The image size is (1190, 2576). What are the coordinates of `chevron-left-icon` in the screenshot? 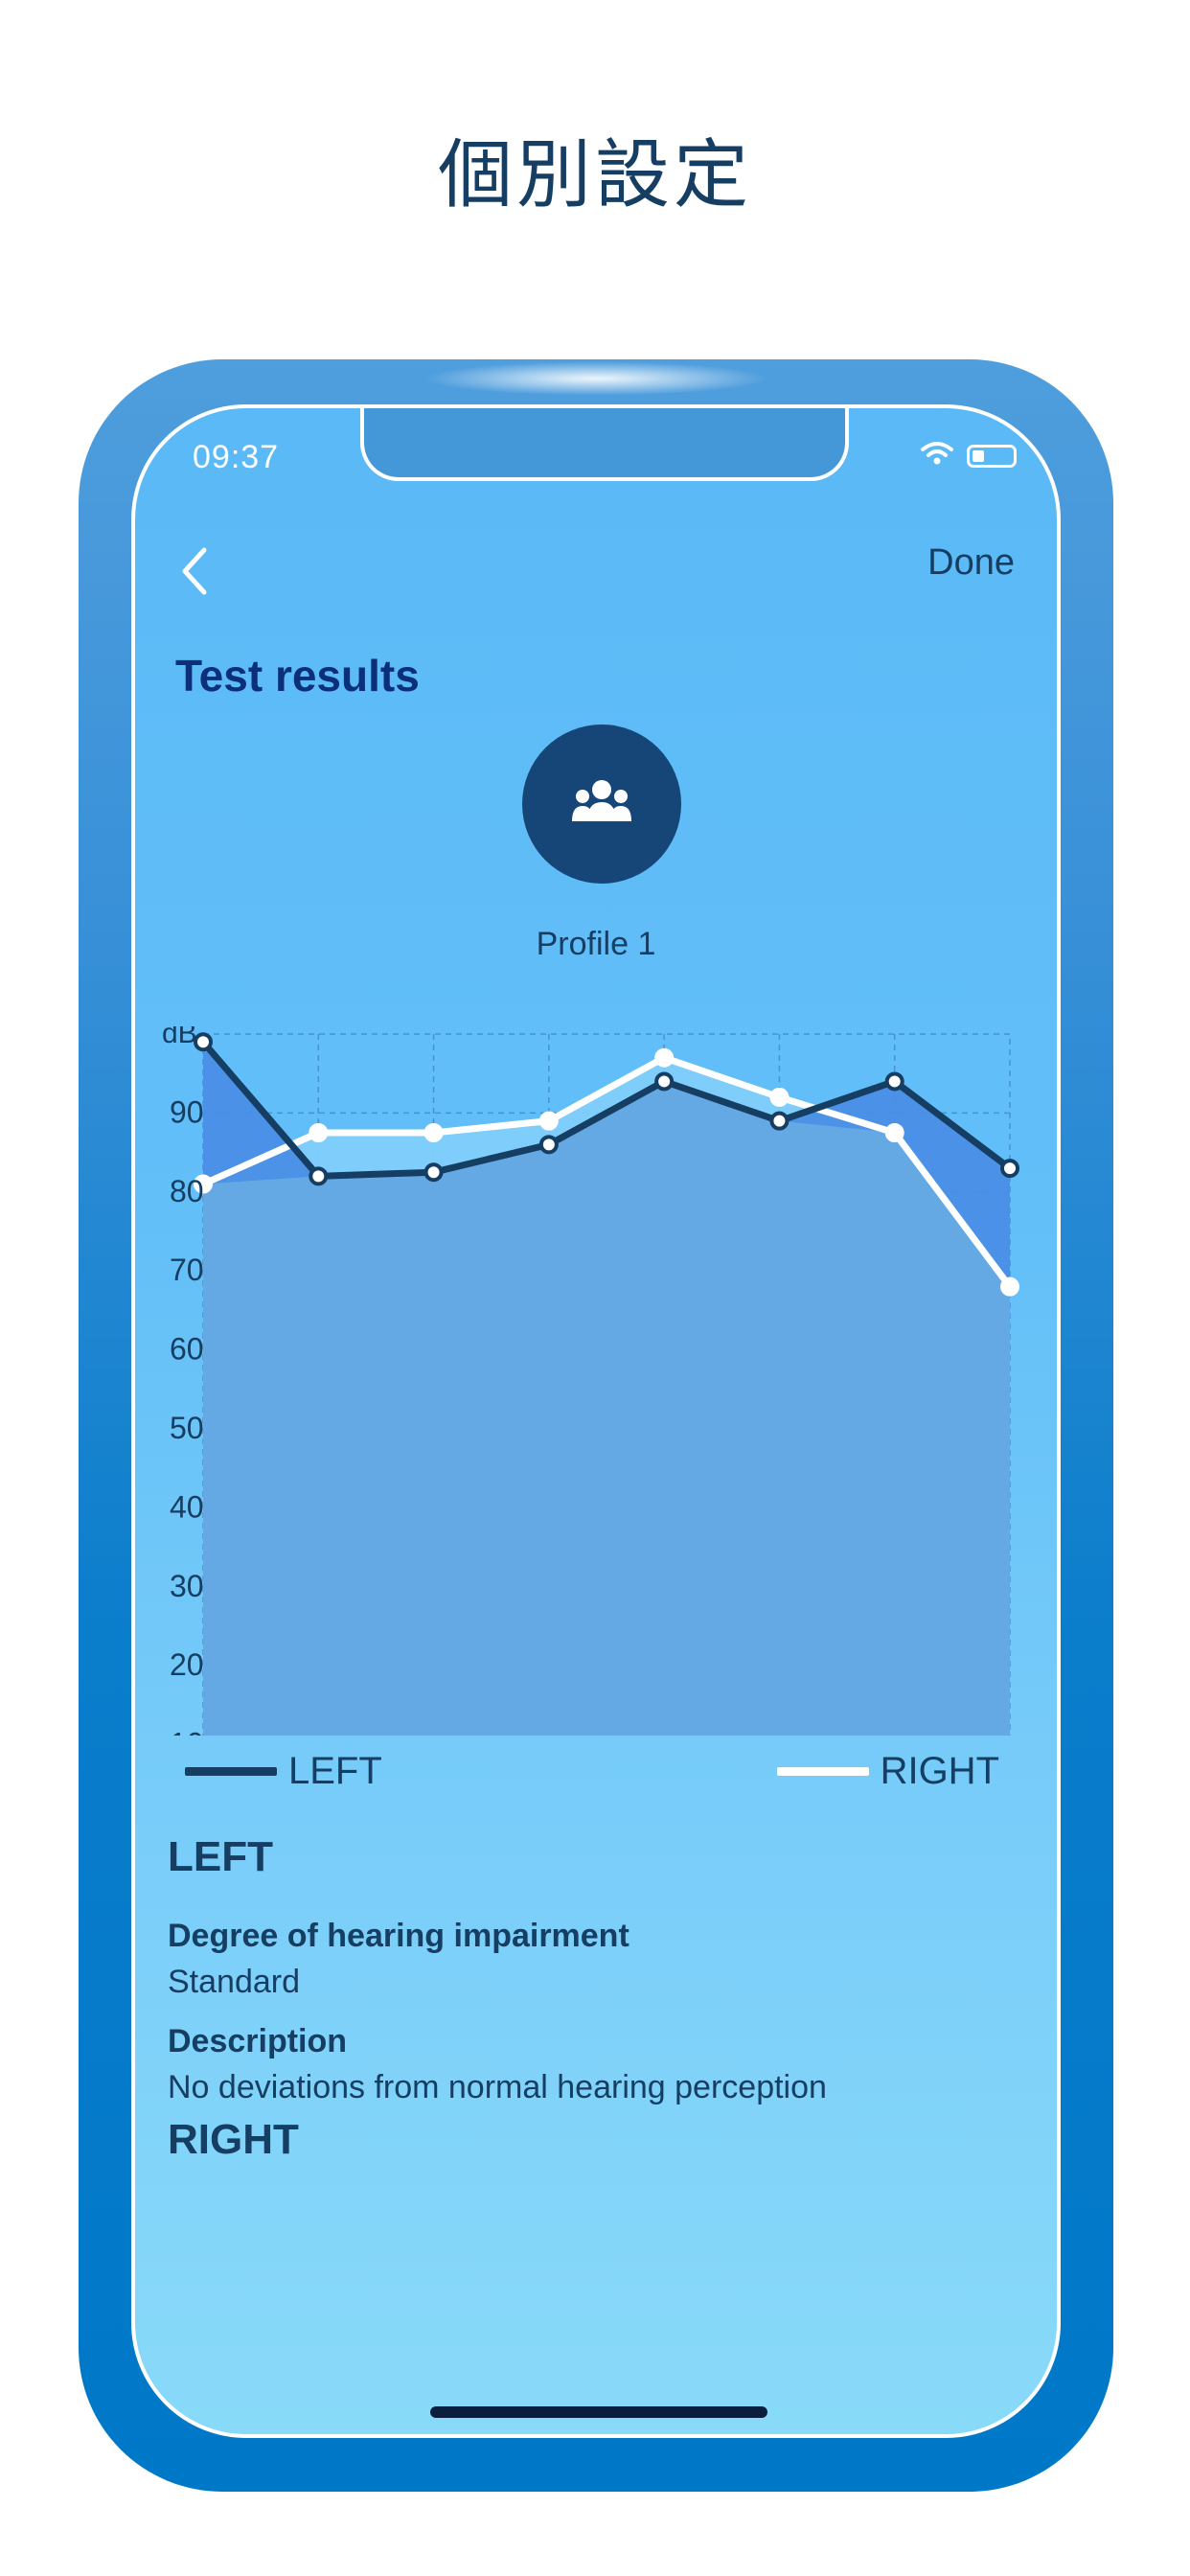 It's located at (195, 571).